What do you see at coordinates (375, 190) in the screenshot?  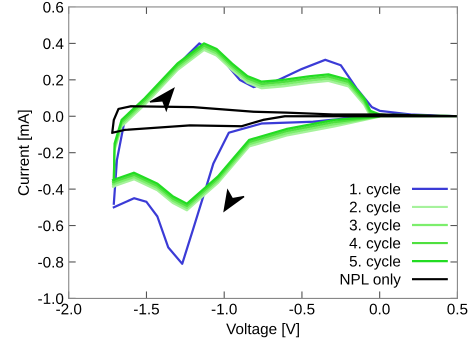 I see `legend-label: 1. cycle` at bounding box center [375, 190].